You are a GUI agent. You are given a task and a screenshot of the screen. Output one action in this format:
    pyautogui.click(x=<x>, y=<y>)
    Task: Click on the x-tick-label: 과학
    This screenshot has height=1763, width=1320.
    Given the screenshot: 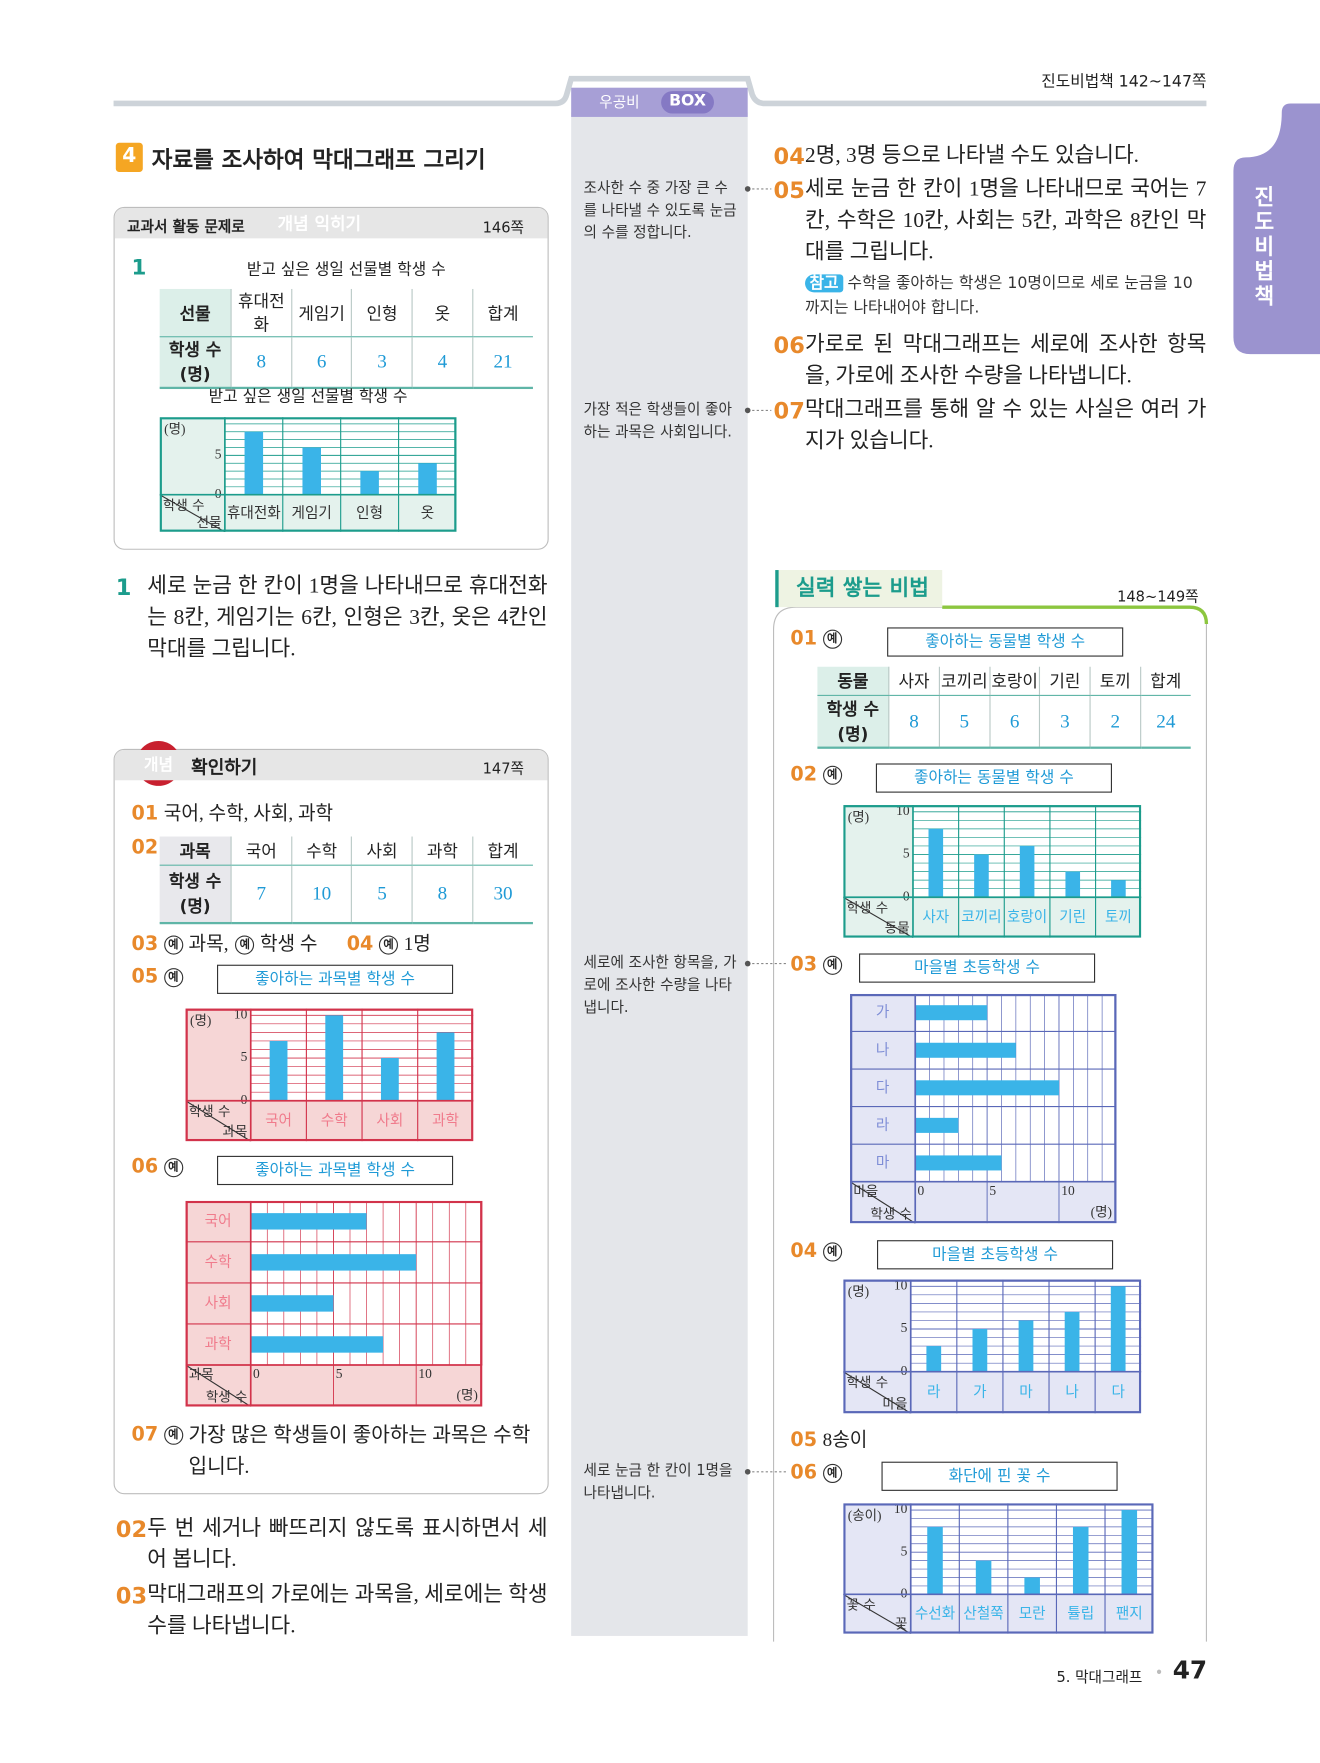 What is the action you would take?
    pyautogui.click(x=445, y=1120)
    